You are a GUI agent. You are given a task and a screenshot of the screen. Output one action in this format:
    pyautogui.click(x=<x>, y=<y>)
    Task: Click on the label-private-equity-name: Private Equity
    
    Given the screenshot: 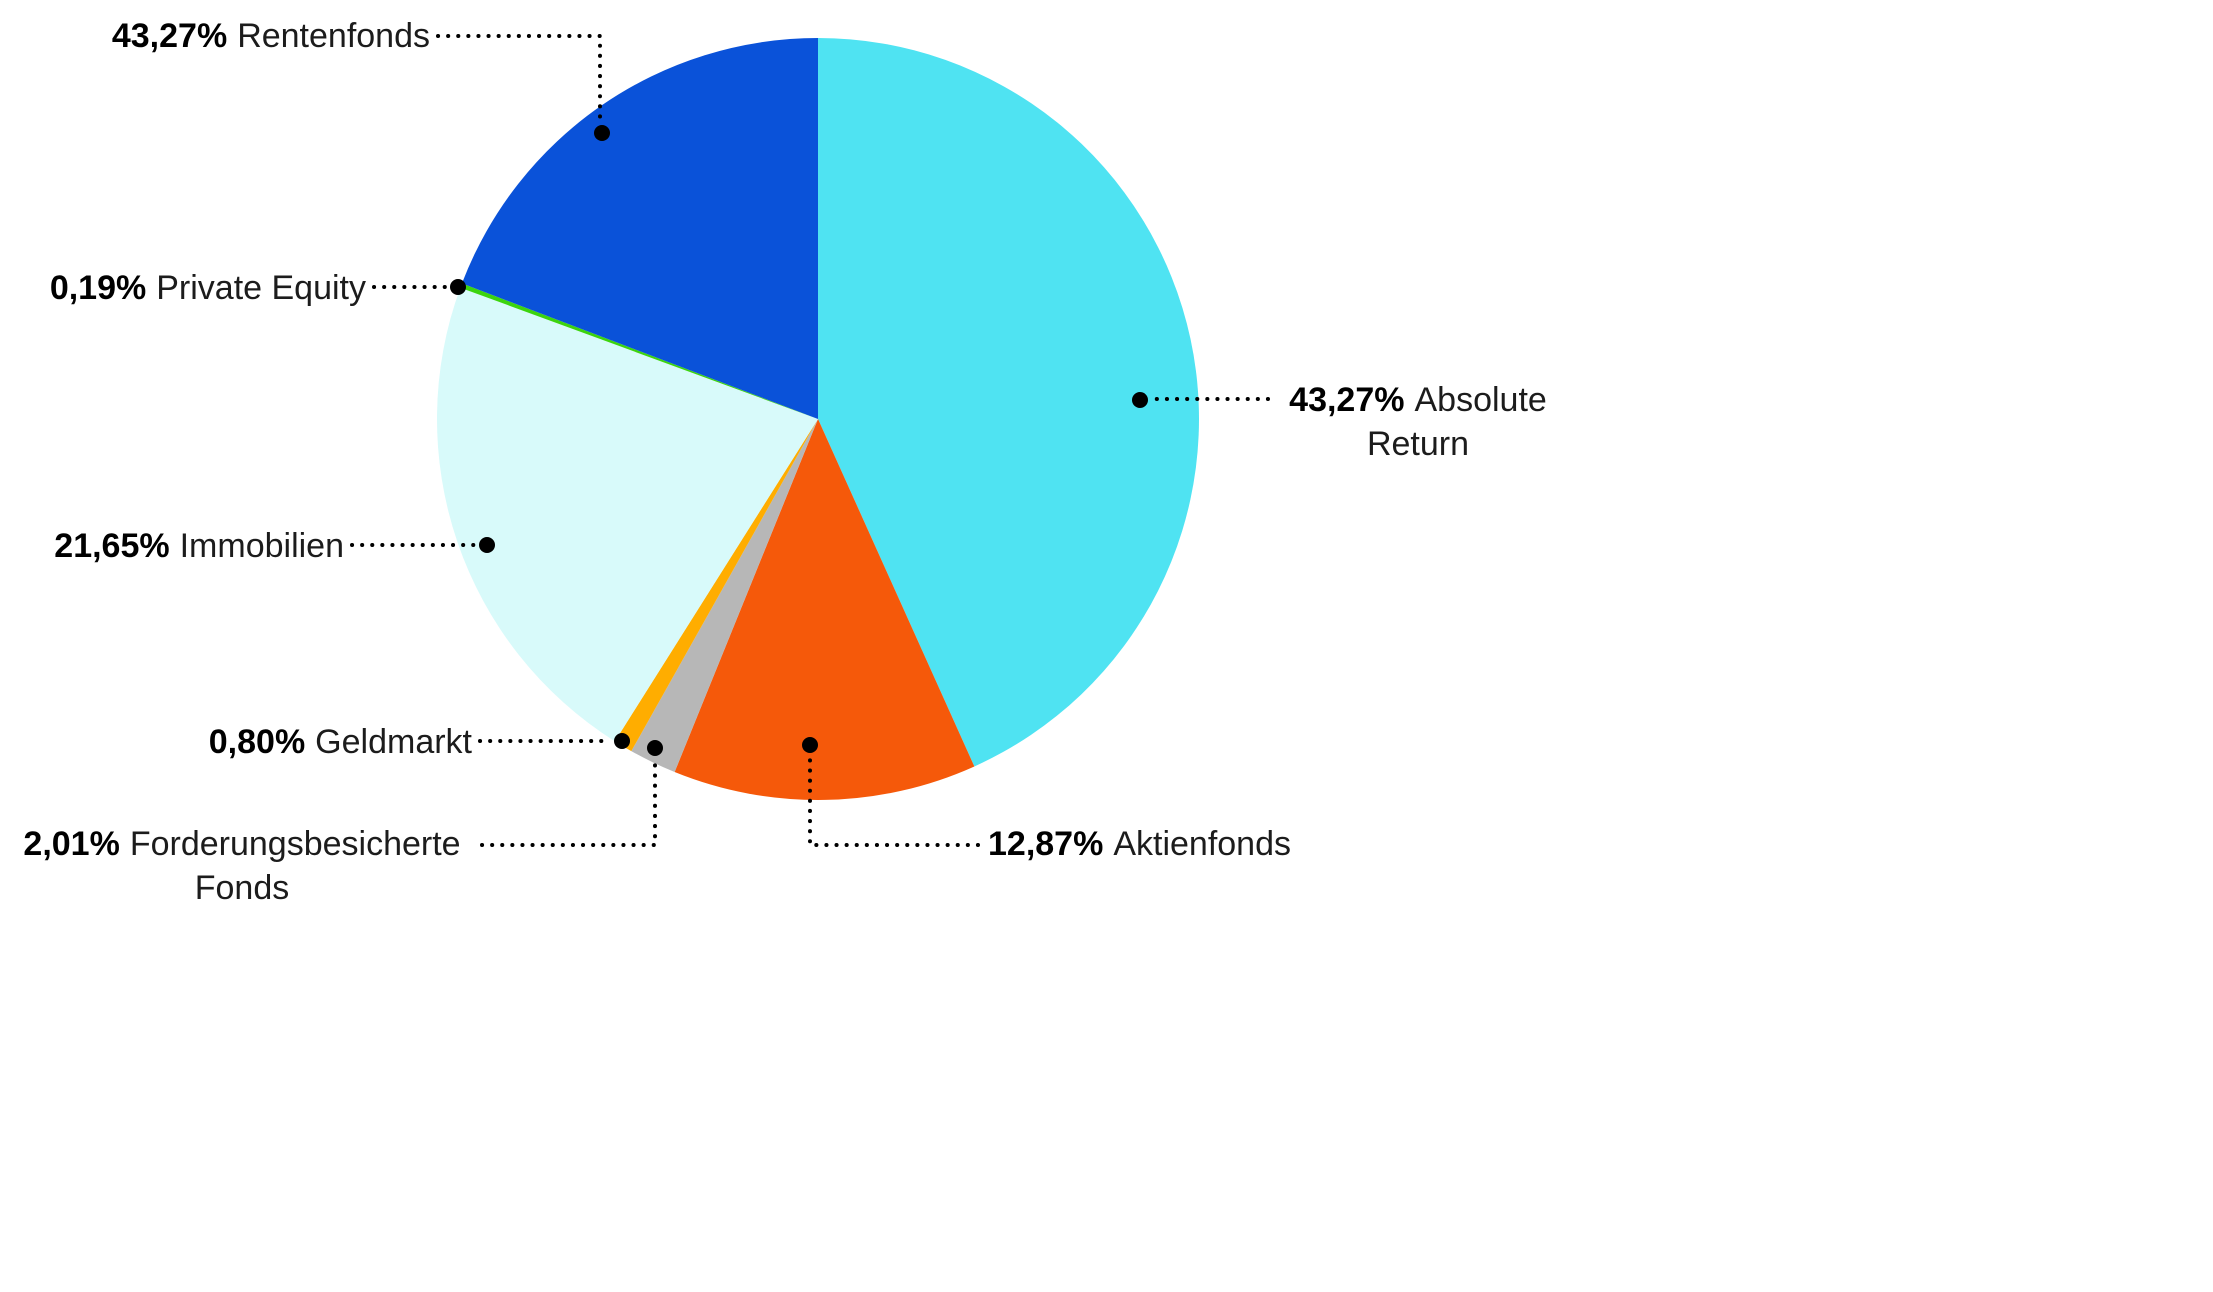 What is the action you would take?
    pyautogui.click(x=261, y=288)
    